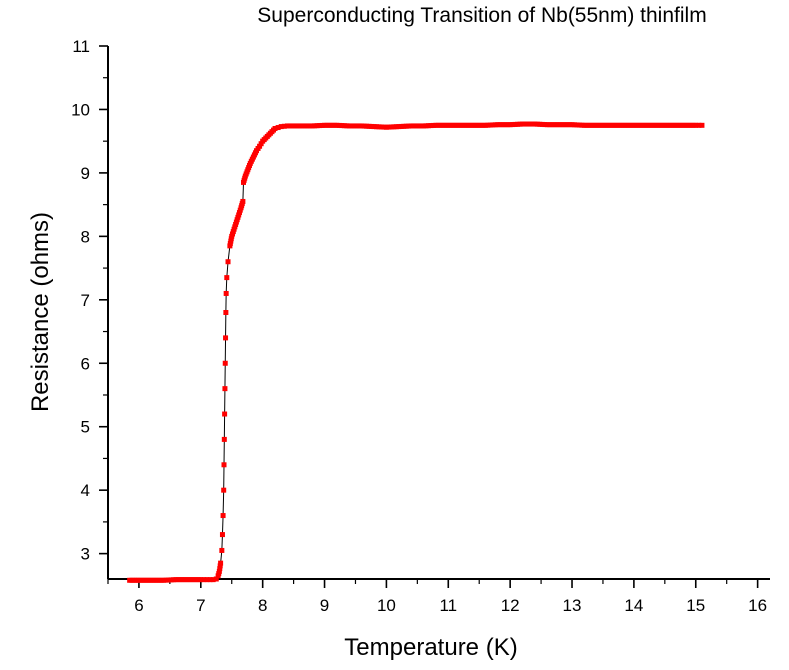 This screenshot has width=789, height=670. I want to click on y-tick-label: 8, so click(85, 236).